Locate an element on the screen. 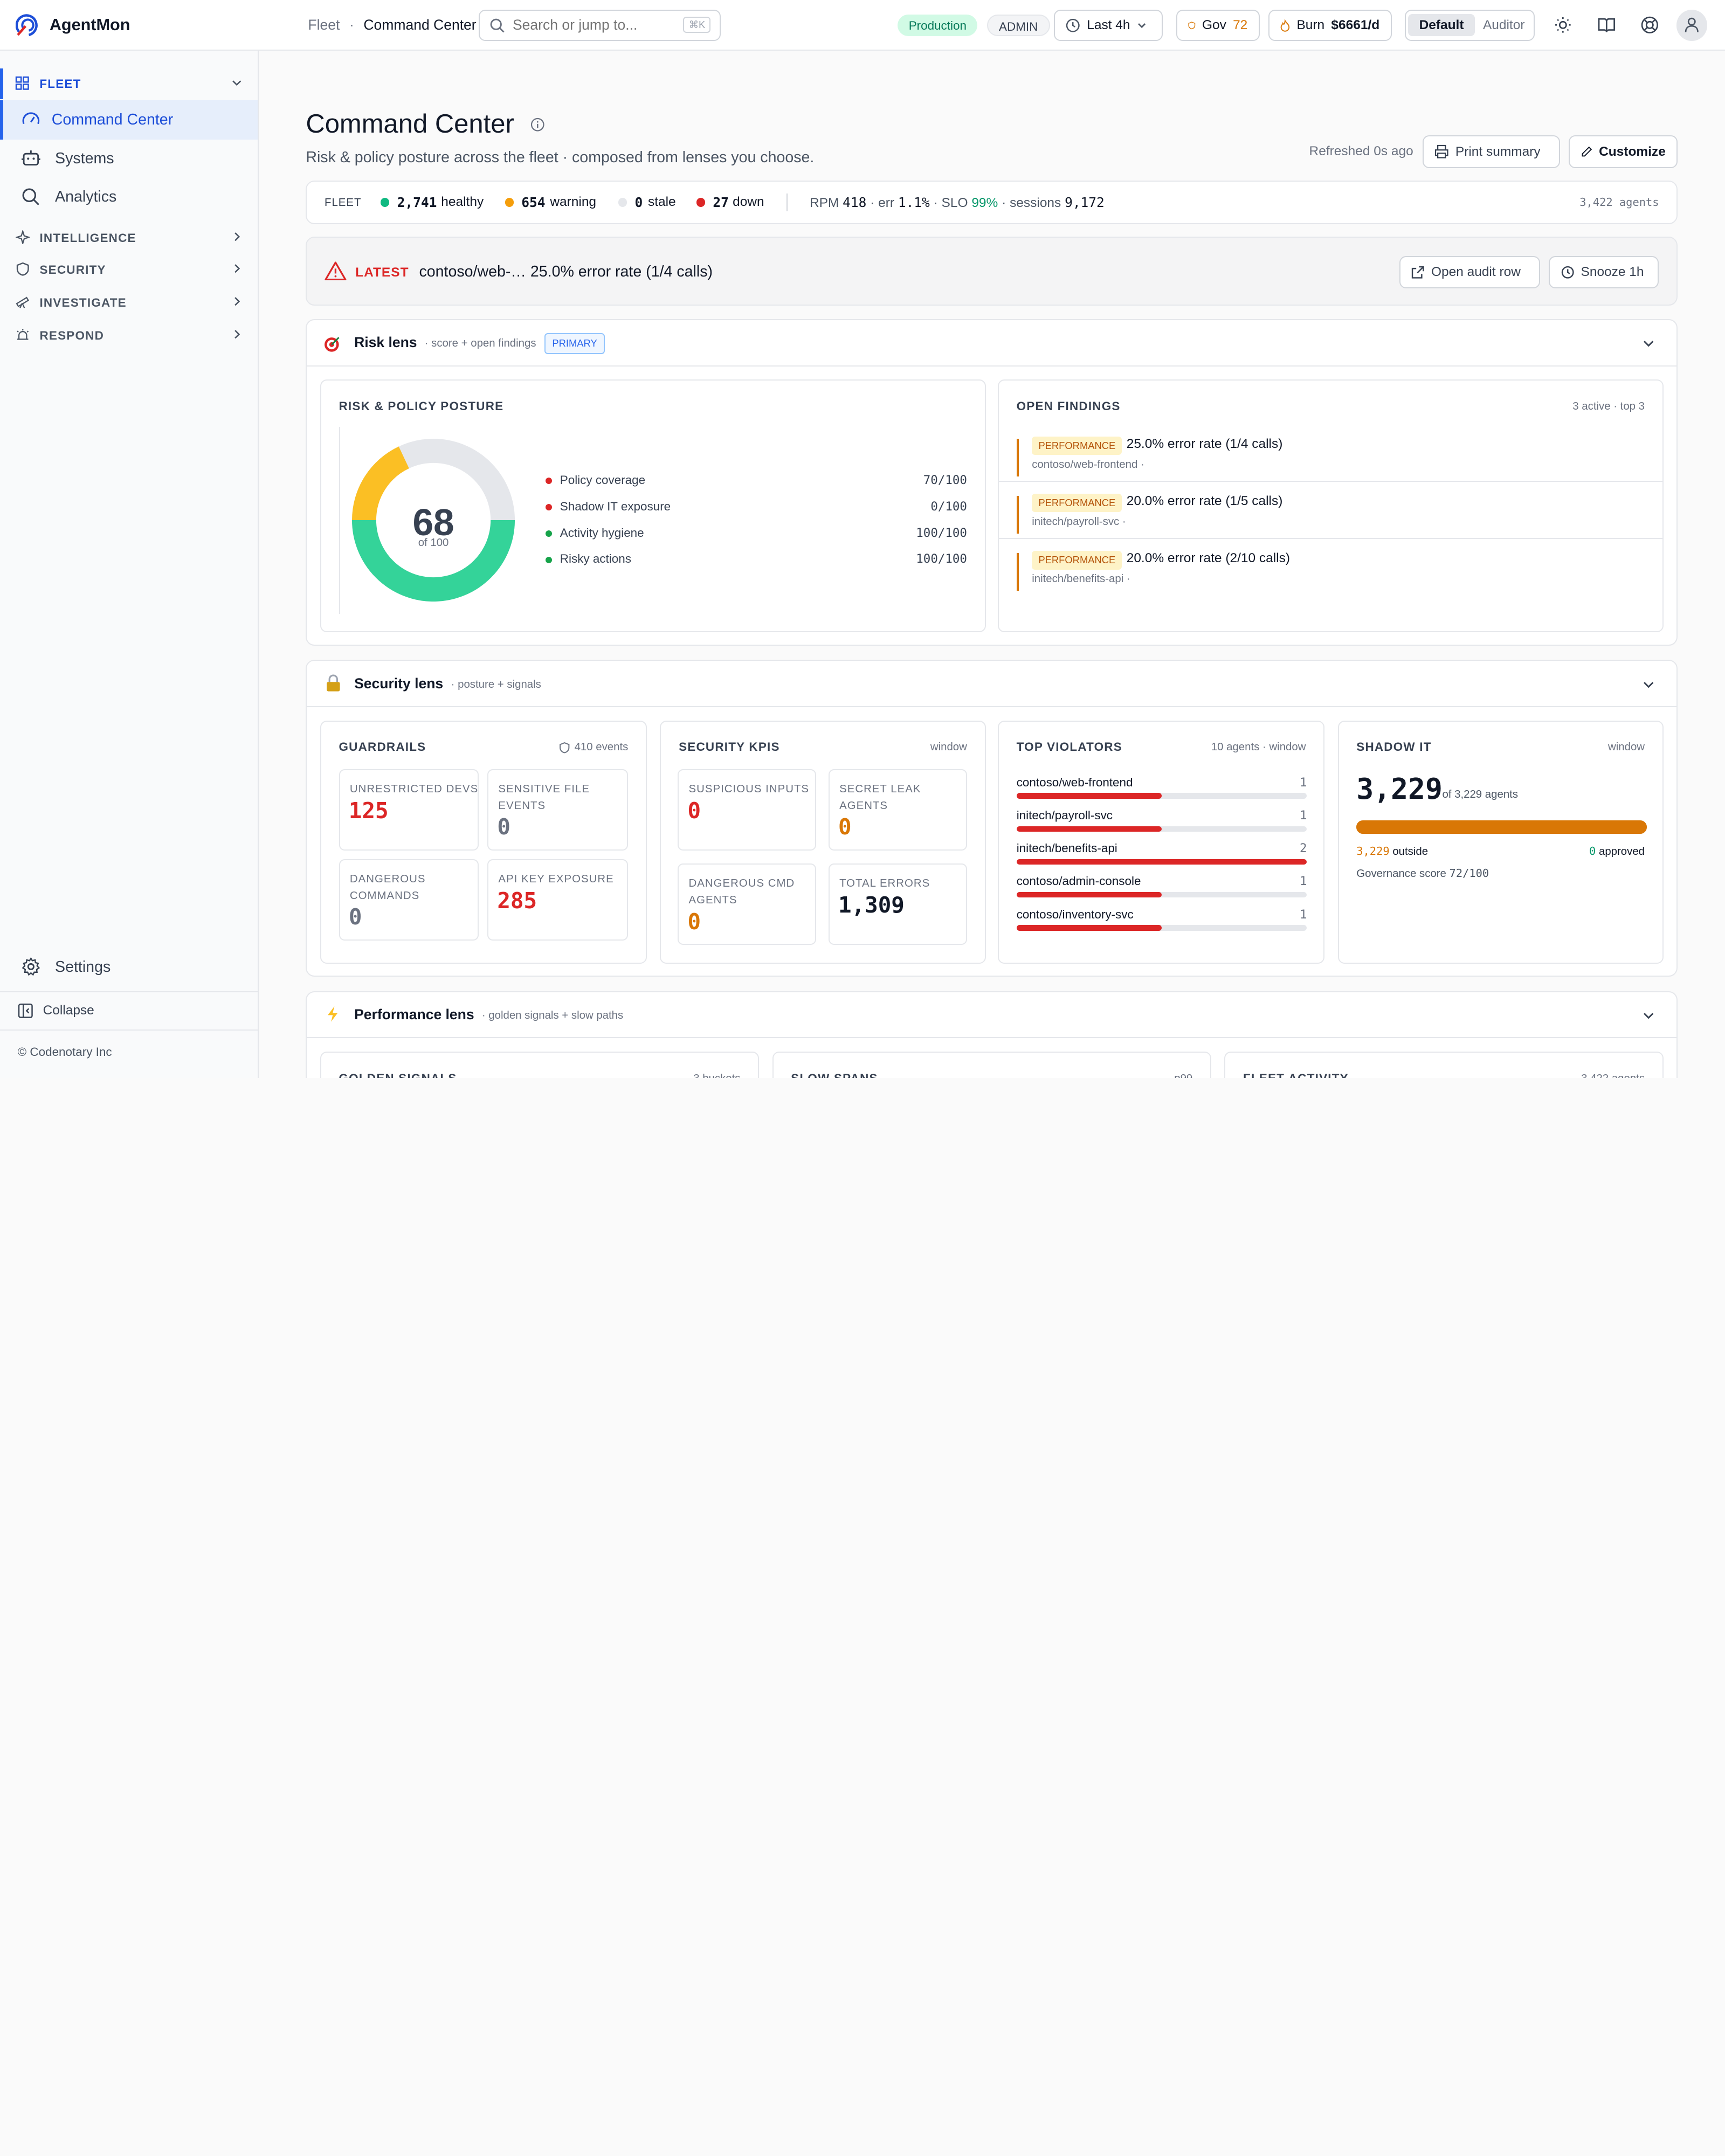 This screenshot has width=1725, height=2156. finding-divider is located at coordinates (1331, 481).